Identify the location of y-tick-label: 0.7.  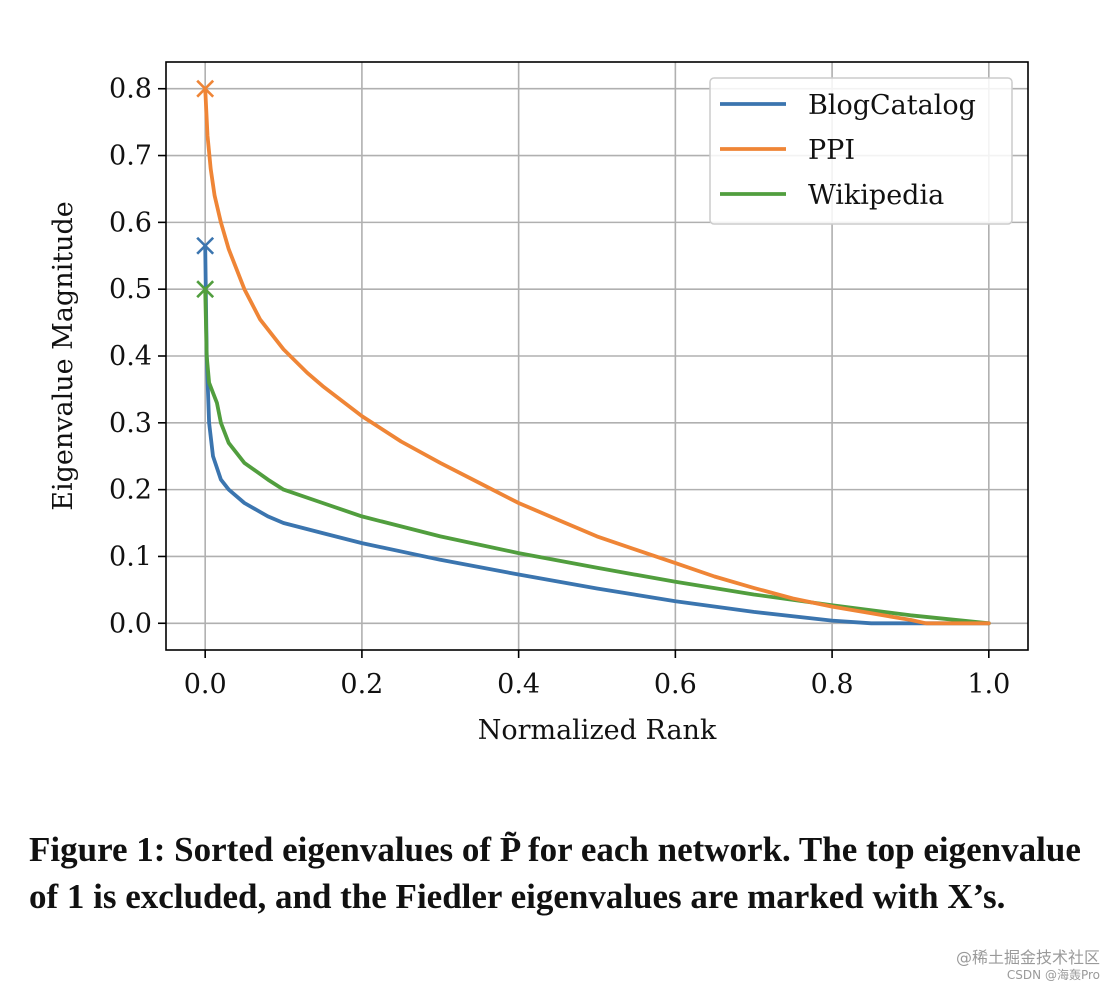
(130, 156).